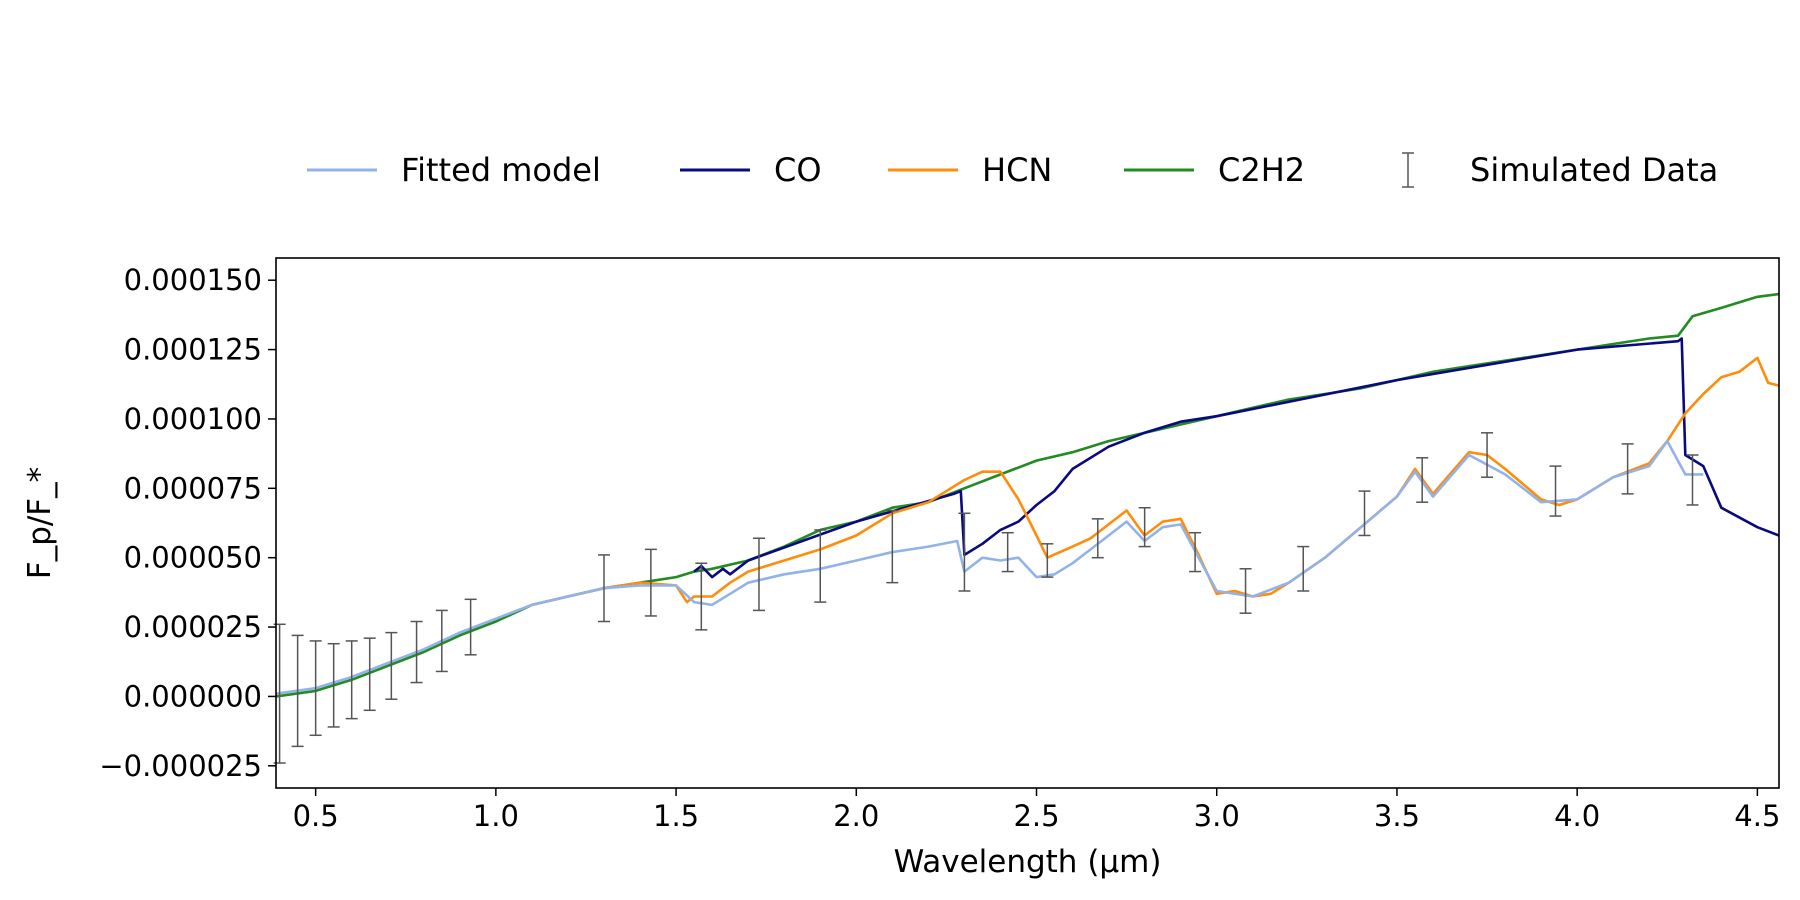 The width and height of the screenshot is (1800, 900). I want to click on legend: Fitted model CO HCN C2H2 Simulated Data, so click(1012, 170).